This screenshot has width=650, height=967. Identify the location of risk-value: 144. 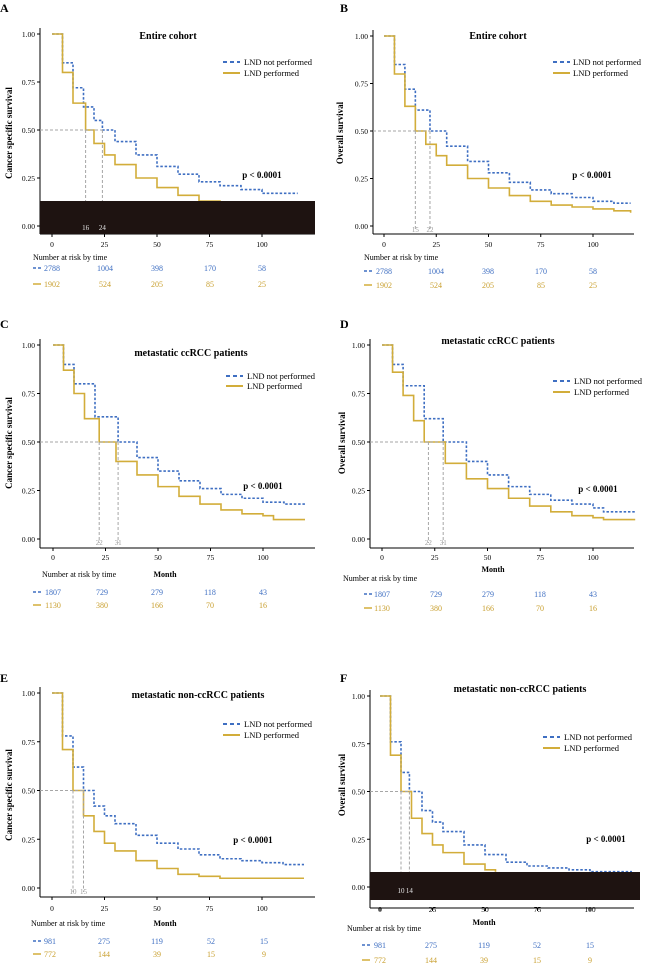
(431, 960).